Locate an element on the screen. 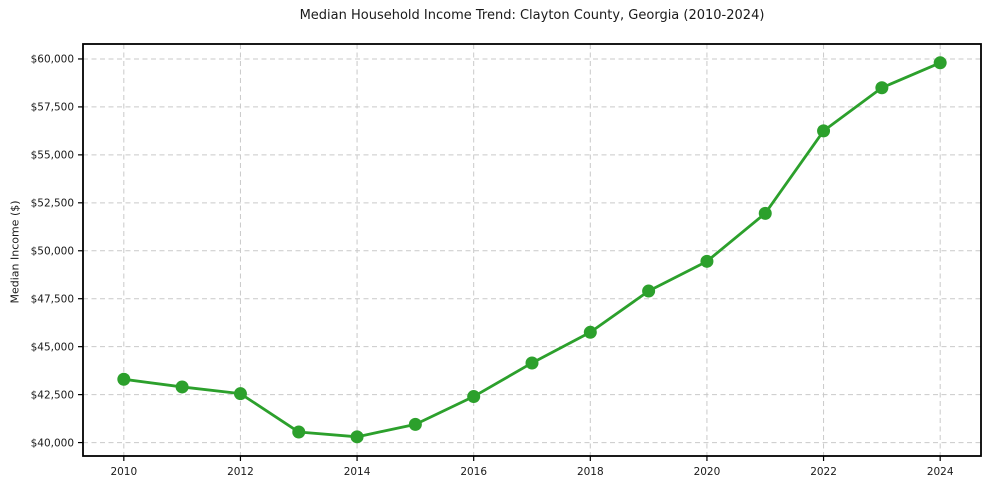 The image size is (989, 490). y-tick-label: $50,000 is located at coordinates (52, 251).